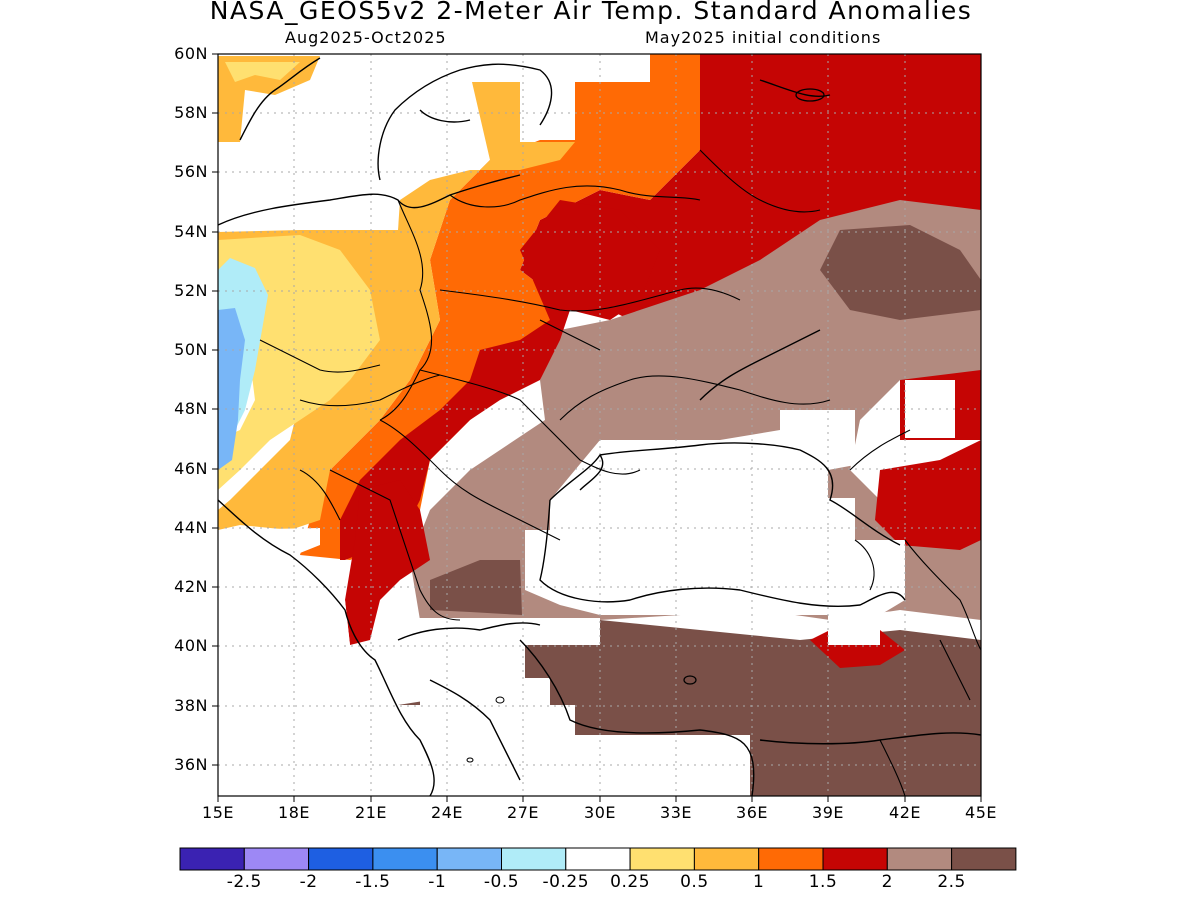 The height and width of the screenshot is (900, 1200). Describe the element at coordinates (981, 812) in the screenshot. I see `lon-label: 45E` at that location.